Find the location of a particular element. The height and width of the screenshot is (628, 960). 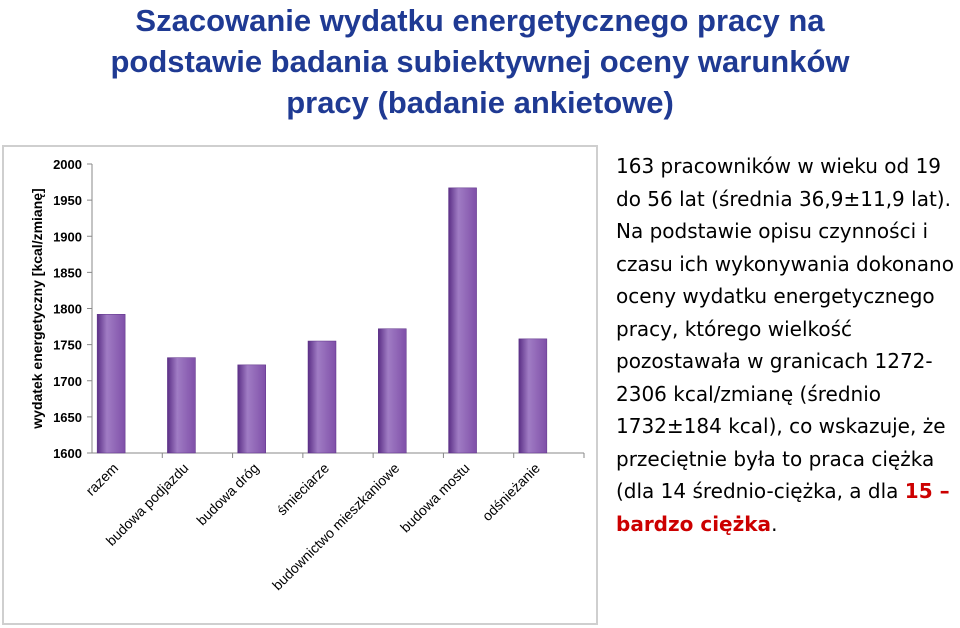

y-tick-label: 1850 is located at coordinates (67, 272).